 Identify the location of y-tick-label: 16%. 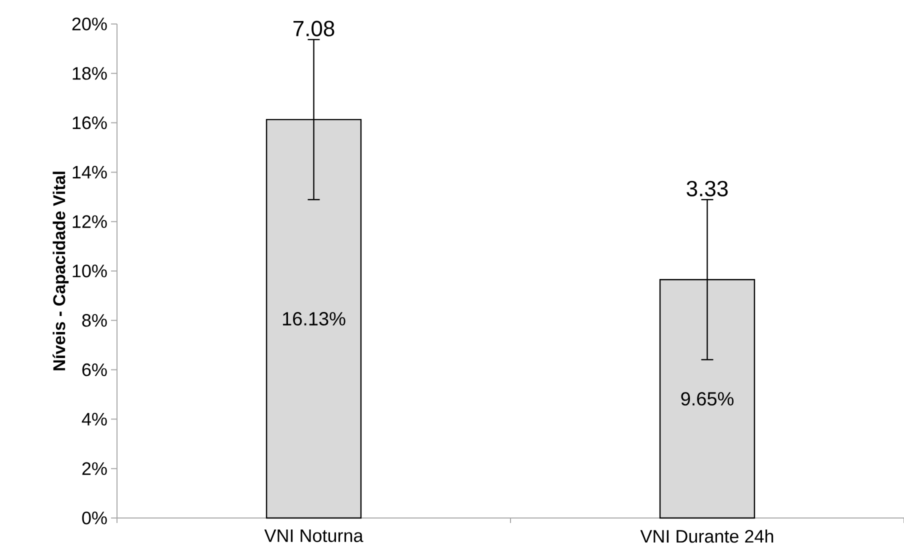
(89, 123).